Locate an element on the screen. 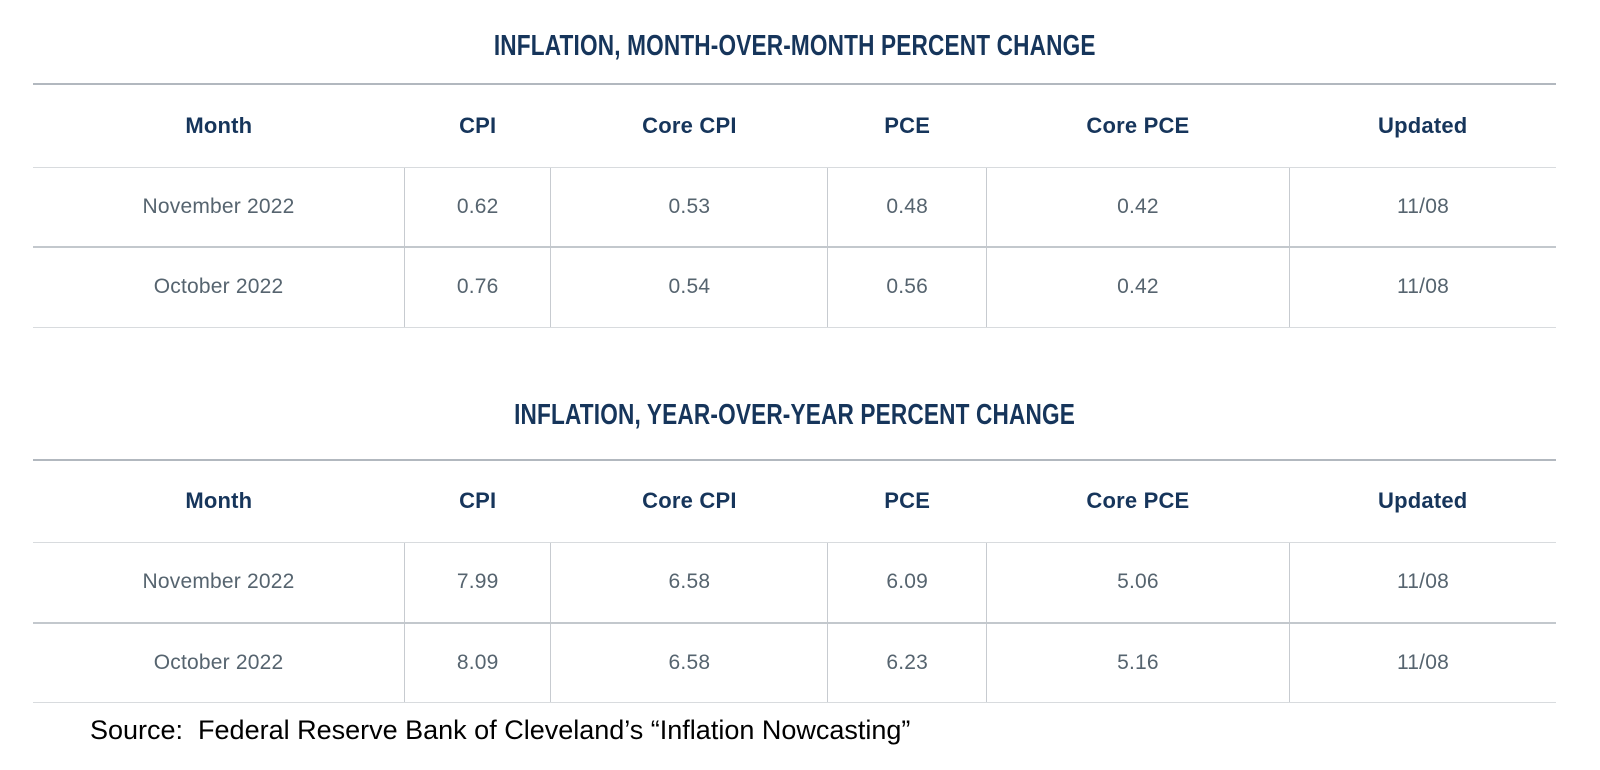 The image size is (1600, 770). cell-pce: 6.09 is located at coordinates (907, 583).